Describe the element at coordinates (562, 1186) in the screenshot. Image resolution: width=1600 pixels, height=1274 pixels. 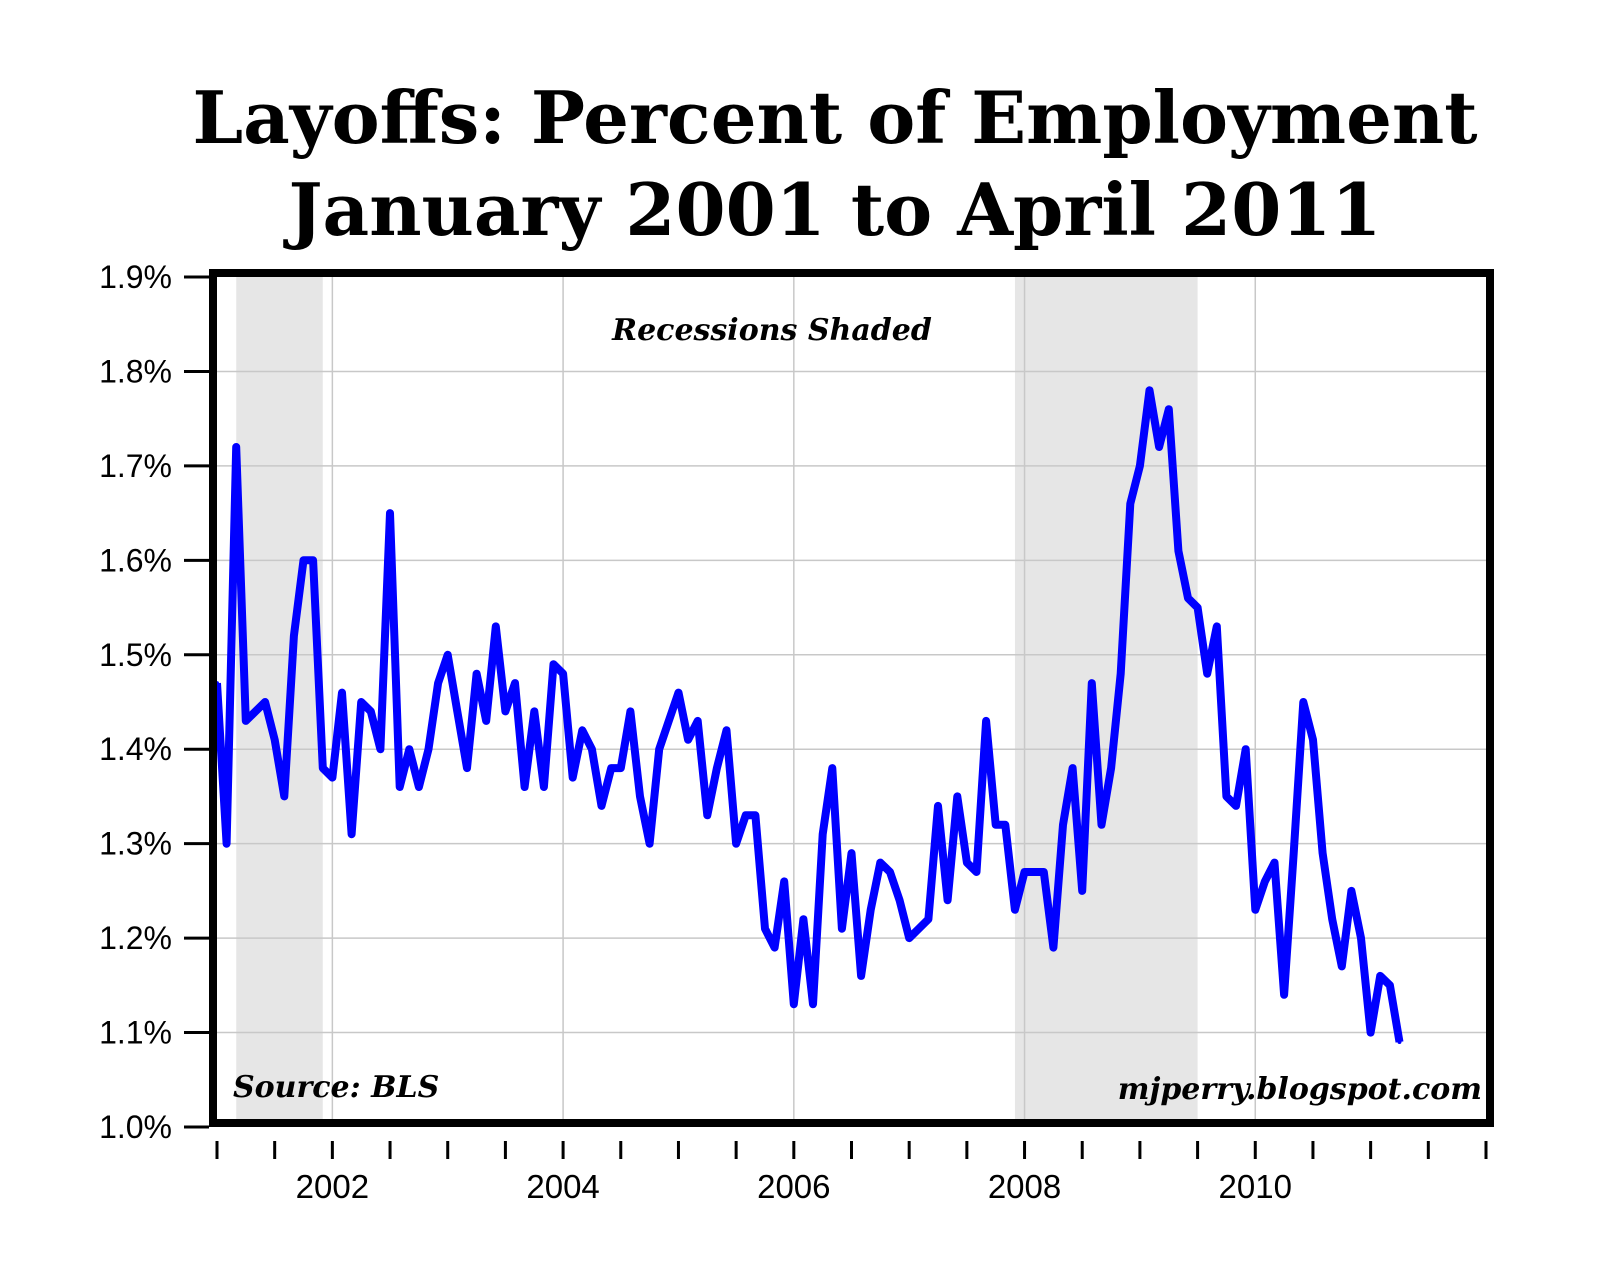
I see `x-tick-label: 2004` at that location.